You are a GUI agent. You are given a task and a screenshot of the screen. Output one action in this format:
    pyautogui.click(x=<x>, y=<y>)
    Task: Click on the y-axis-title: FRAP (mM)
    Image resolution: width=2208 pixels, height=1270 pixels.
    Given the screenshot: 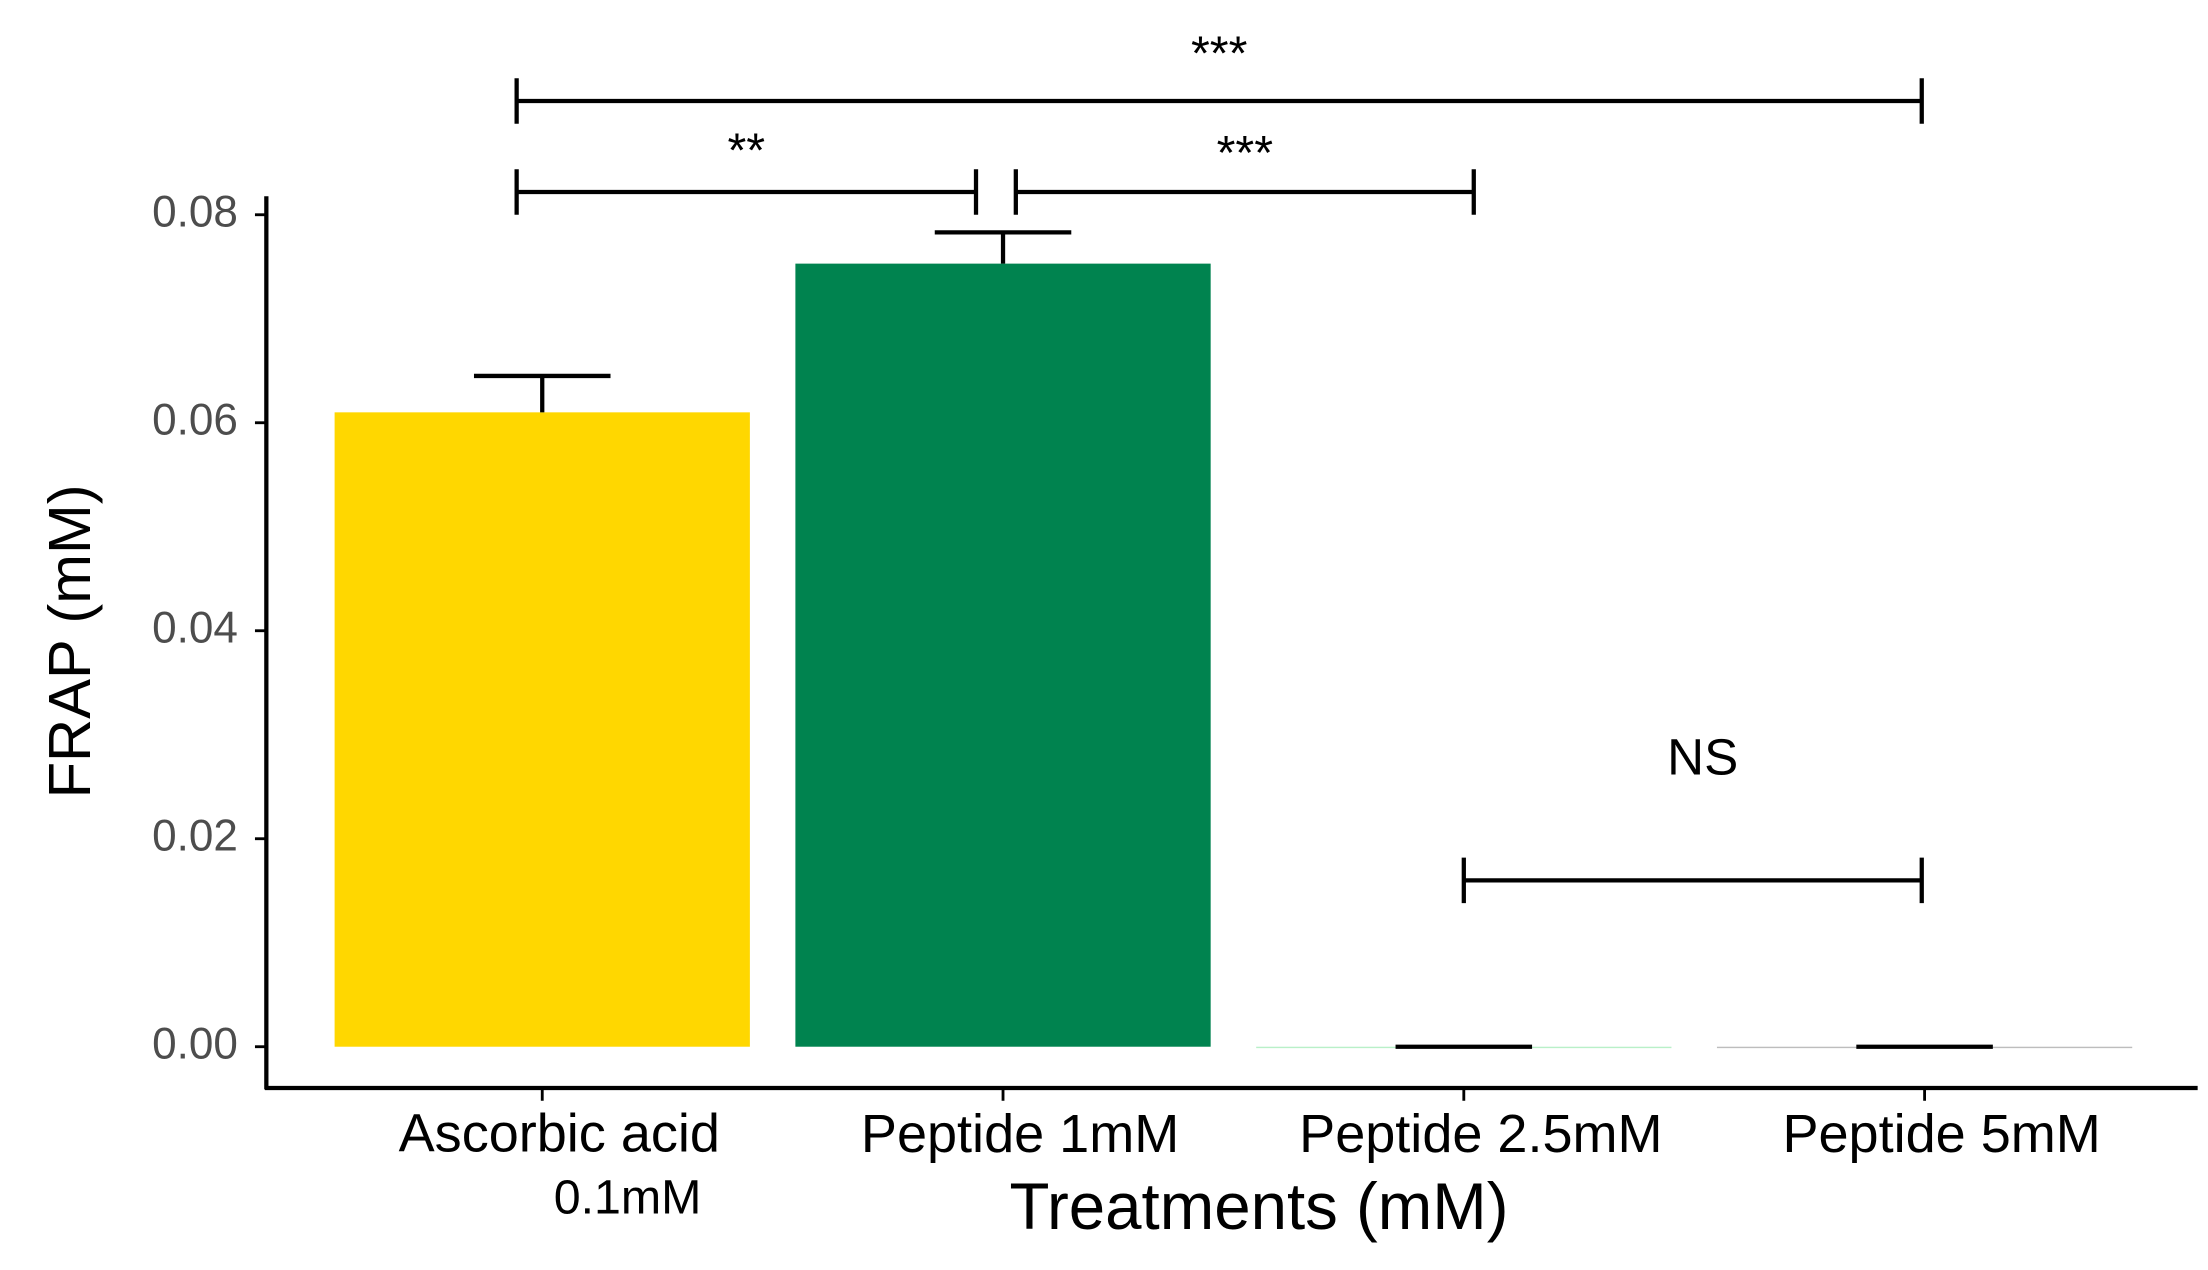 What is the action you would take?
    pyautogui.click(x=69, y=641)
    